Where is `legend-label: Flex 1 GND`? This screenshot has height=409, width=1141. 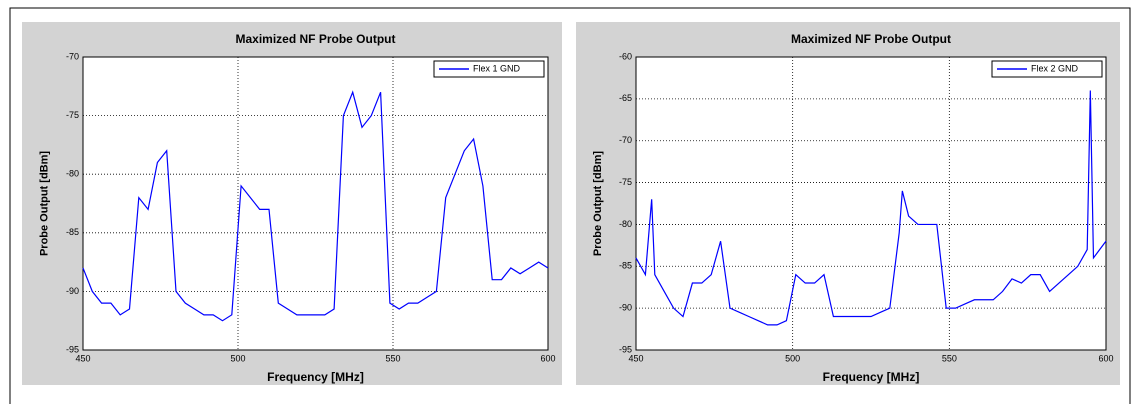 legend-label: Flex 1 GND is located at coordinates (497, 68).